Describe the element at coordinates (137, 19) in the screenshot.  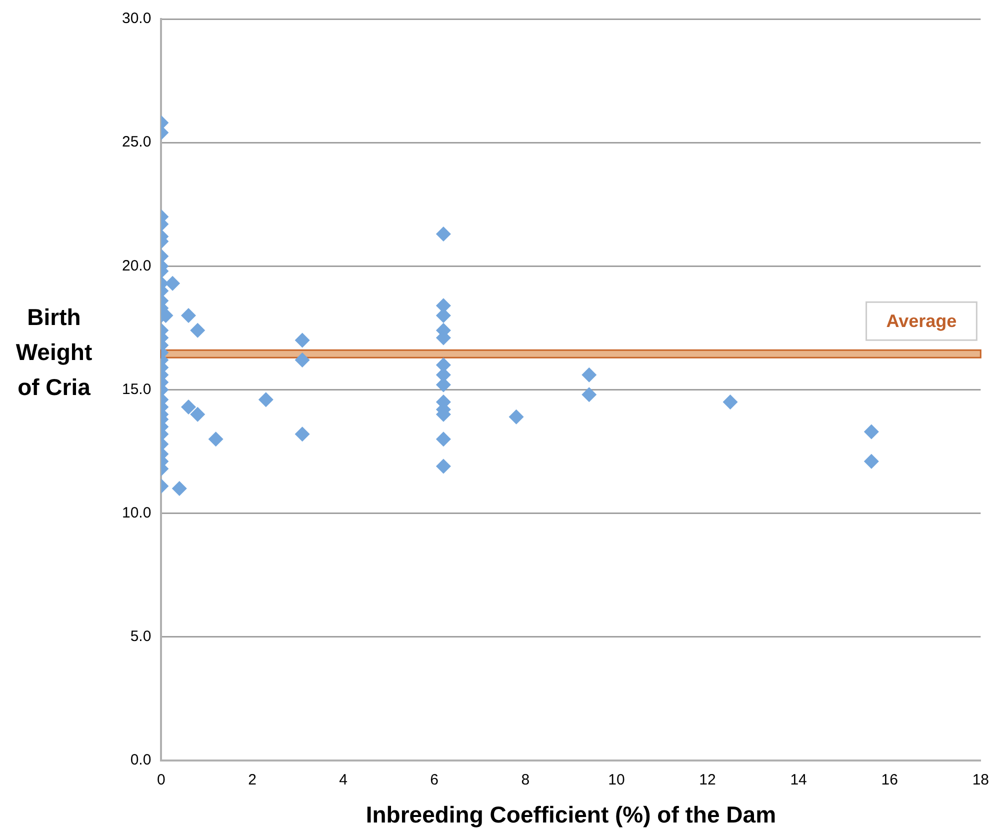
I see `y-tick-label: 30.0` at that location.